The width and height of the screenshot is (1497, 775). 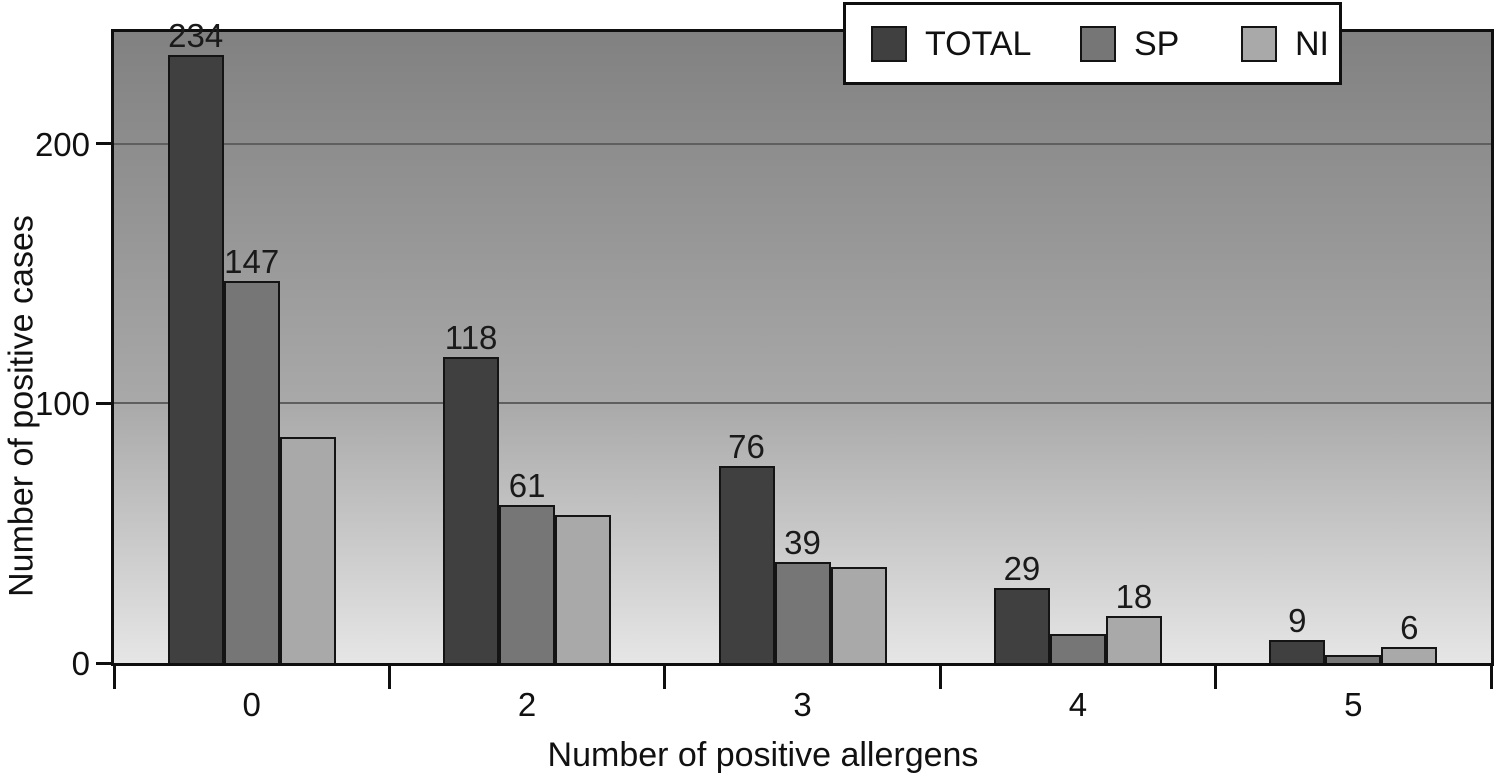 I want to click on bar-ni-cat0, so click(x=307, y=550).